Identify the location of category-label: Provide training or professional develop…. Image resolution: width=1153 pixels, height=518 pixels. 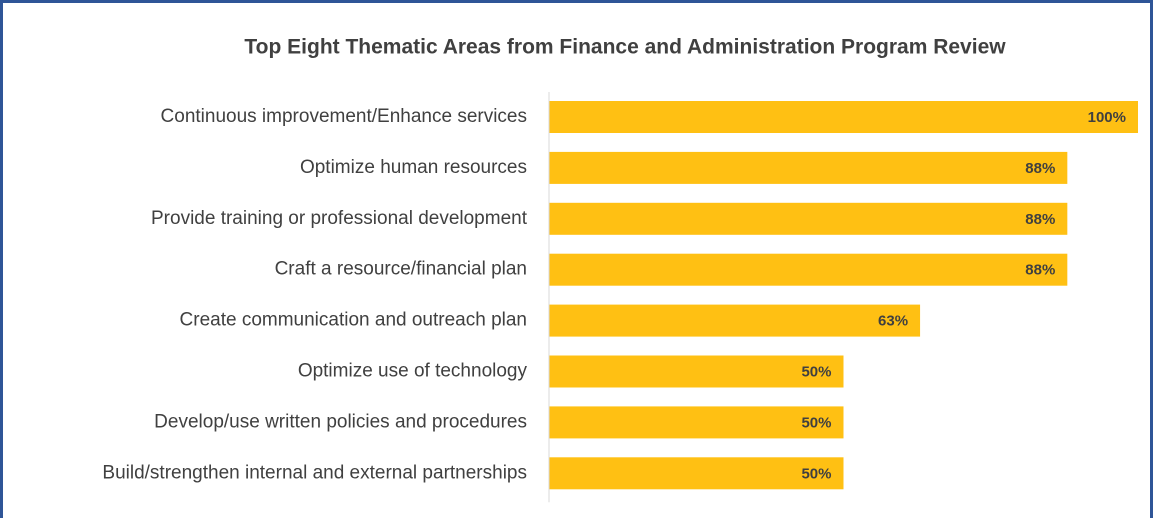
(339, 218).